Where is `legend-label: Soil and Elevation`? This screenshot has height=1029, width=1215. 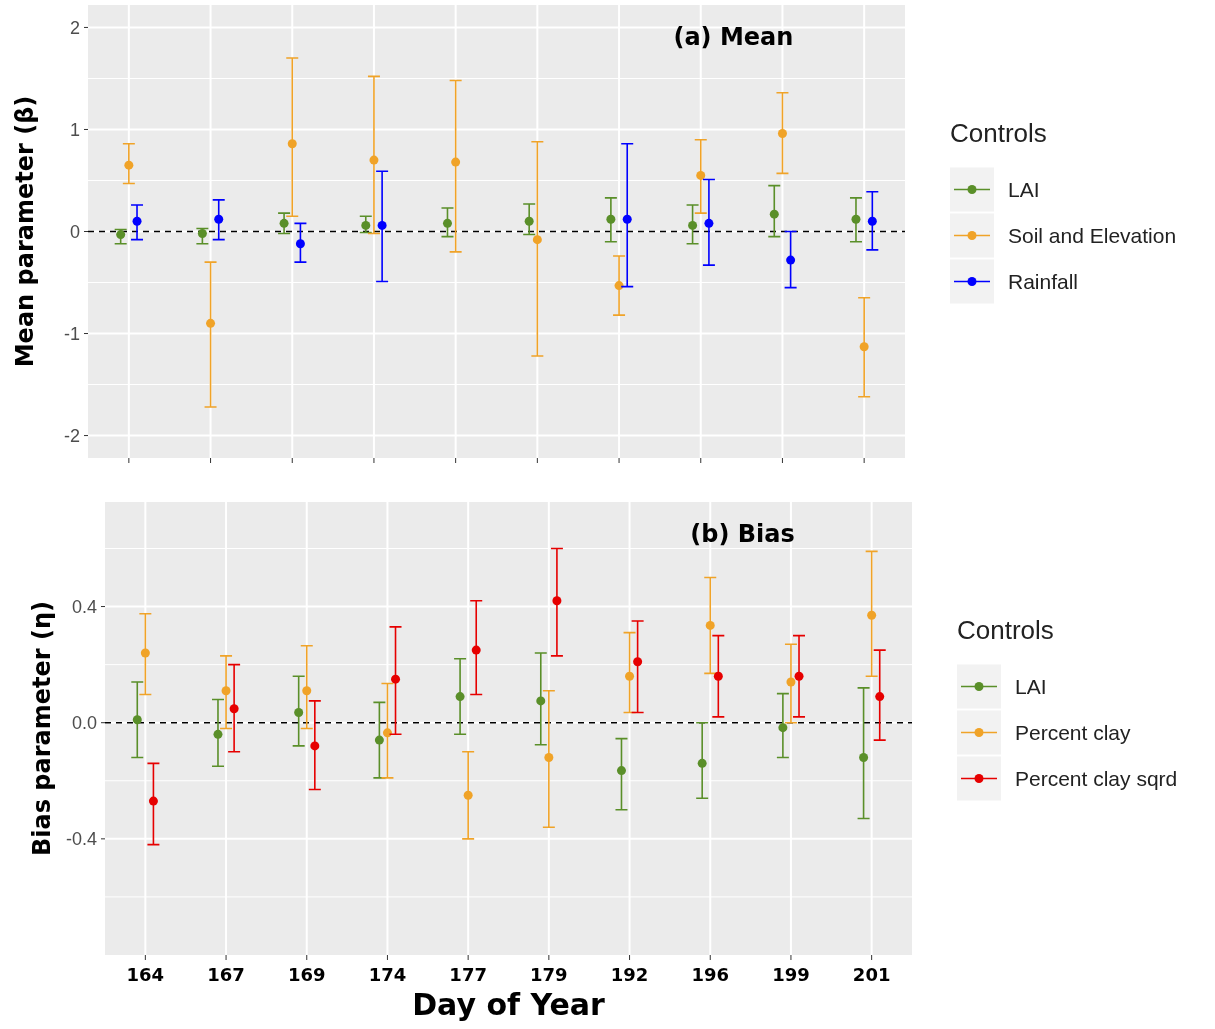
legend-label: Soil and Elevation is located at coordinates (1092, 235).